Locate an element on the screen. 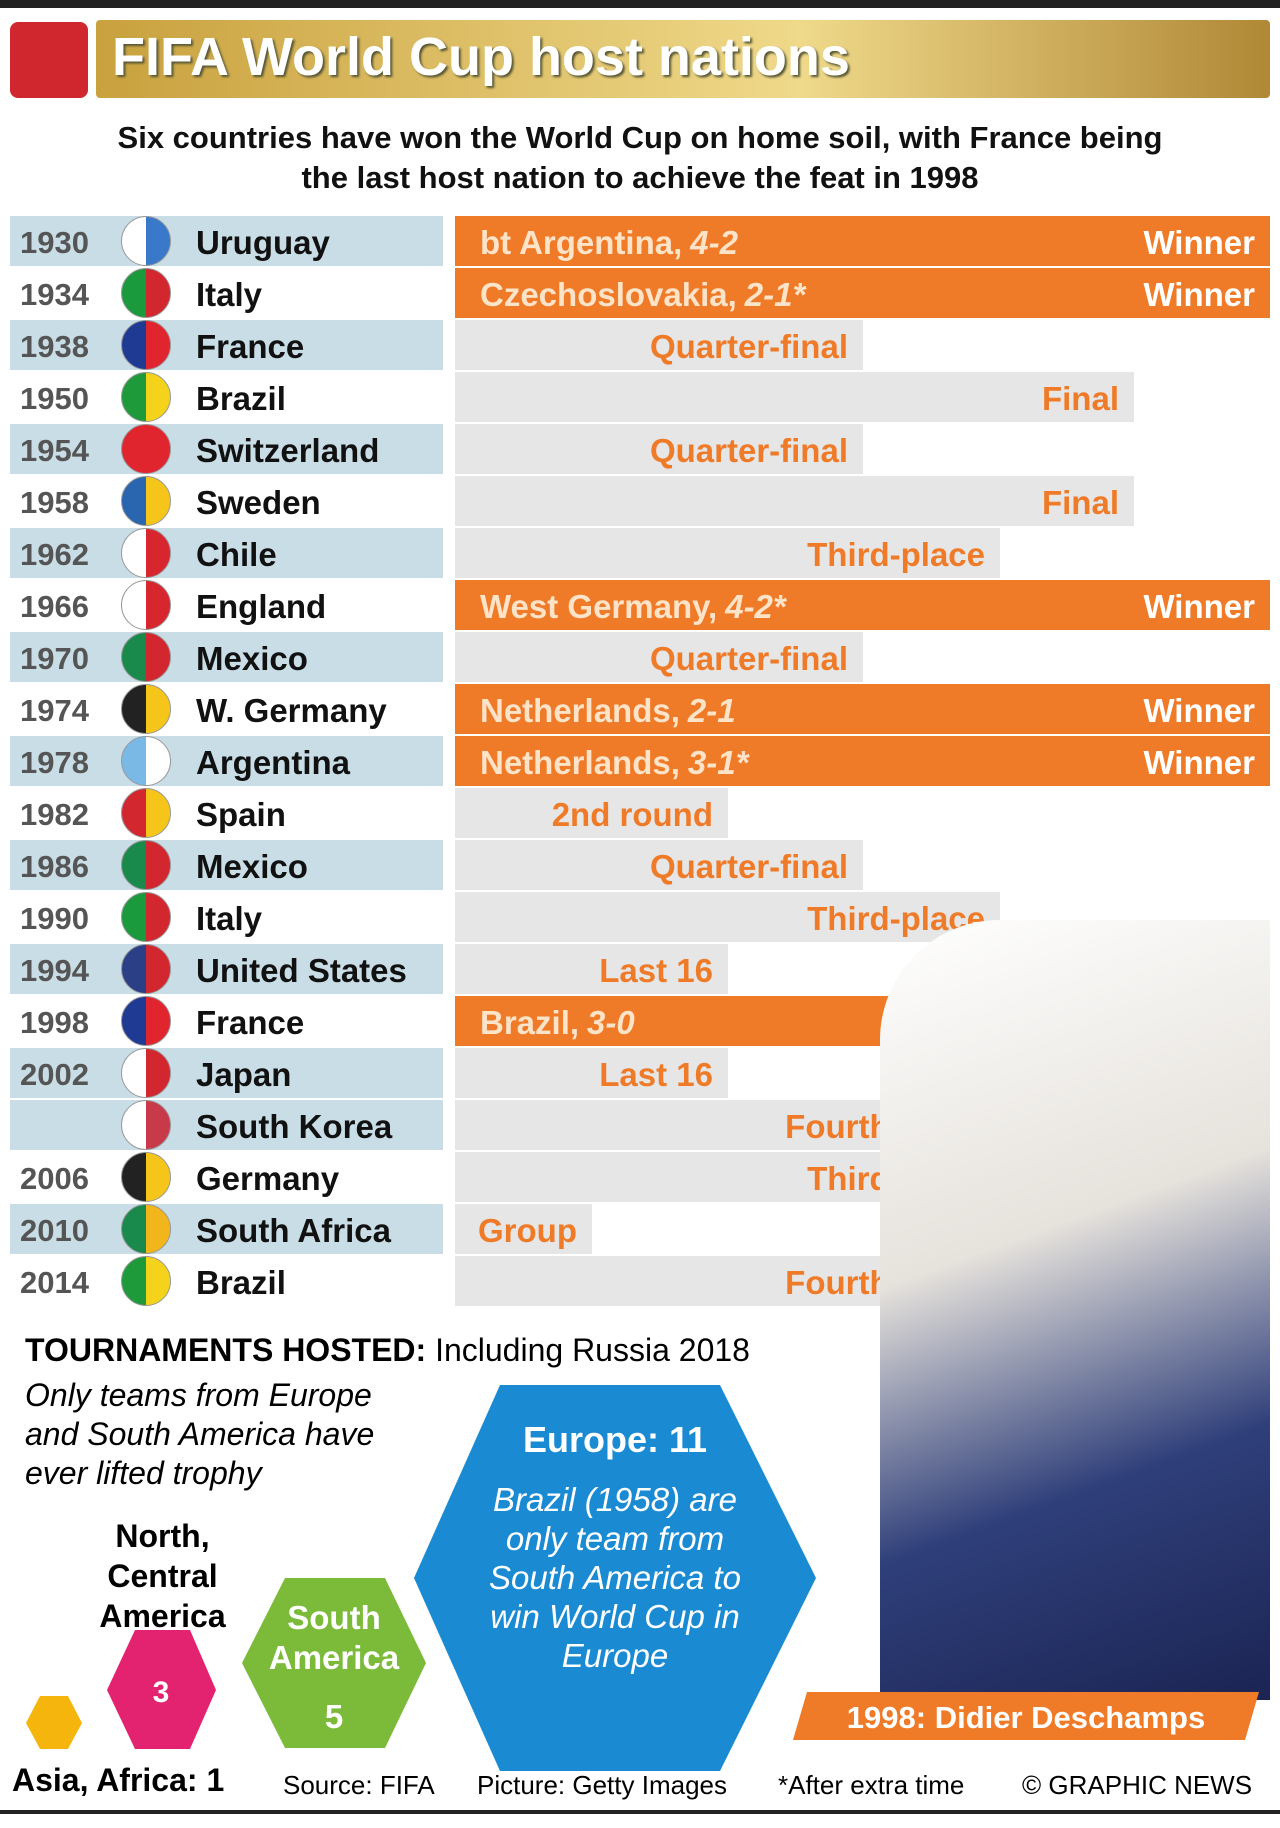 The image size is (1280, 1828). country: England is located at coordinates (261, 606).